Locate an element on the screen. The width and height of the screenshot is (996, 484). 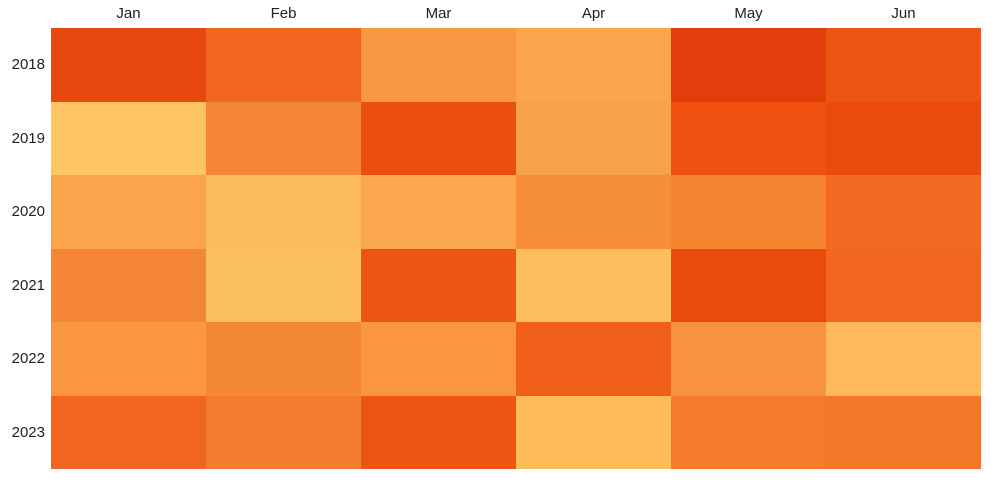
y-axis-label-2023: 2023 is located at coordinates (28, 432).